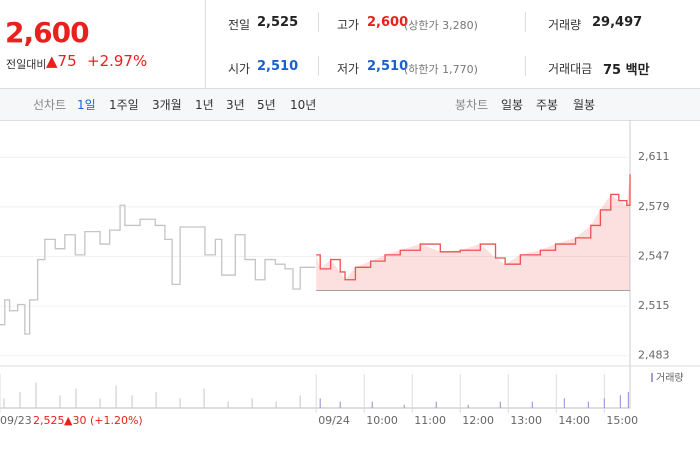 This screenshot has width=700, height=450. Describe the element at coordinates (430, 420) in the screenshot. I see `x-tick-label: 11:00` at that location.